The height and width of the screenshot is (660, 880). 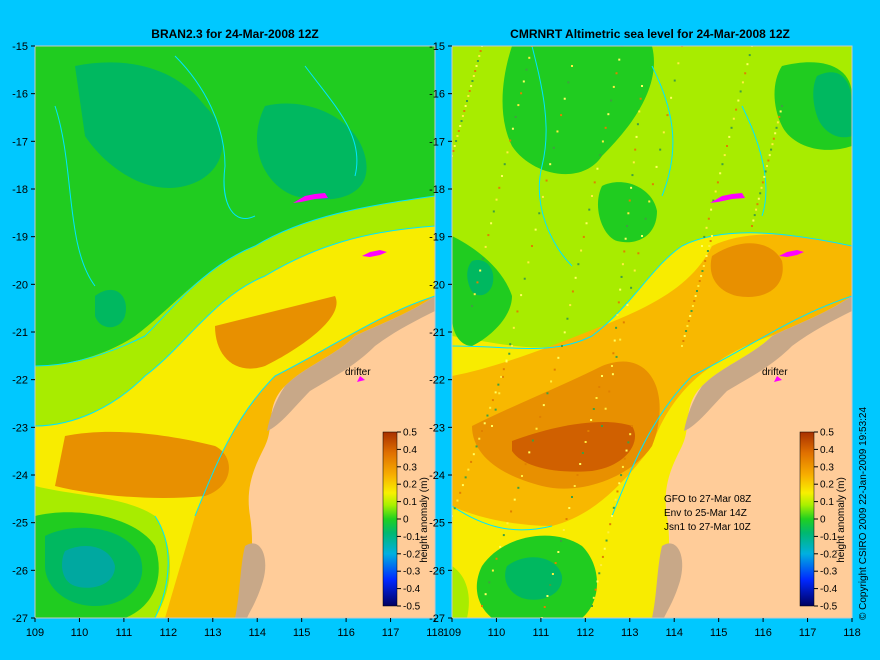 I want to click on lon-tick-label: 113, so click(x=213, y=633).